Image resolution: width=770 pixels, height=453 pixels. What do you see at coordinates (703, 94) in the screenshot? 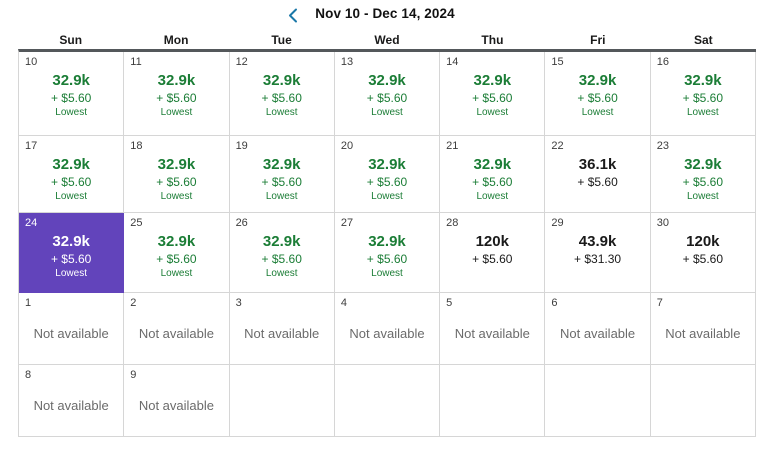
I see `calendar-day-cell: 16 32.9k + $5.60 Lowest` at bounding box center [703, 94].